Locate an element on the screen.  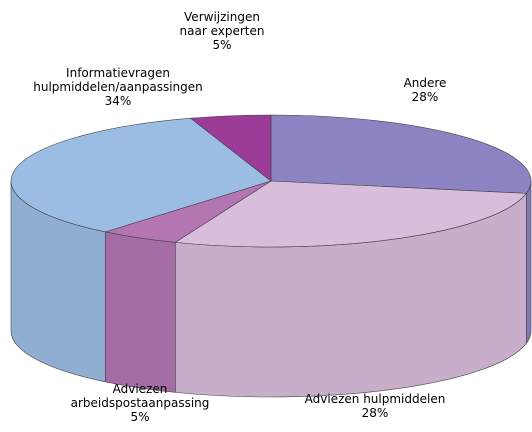
data-label: Adviezen hulpmiddelen 28% is located at coordinates (375, 406).